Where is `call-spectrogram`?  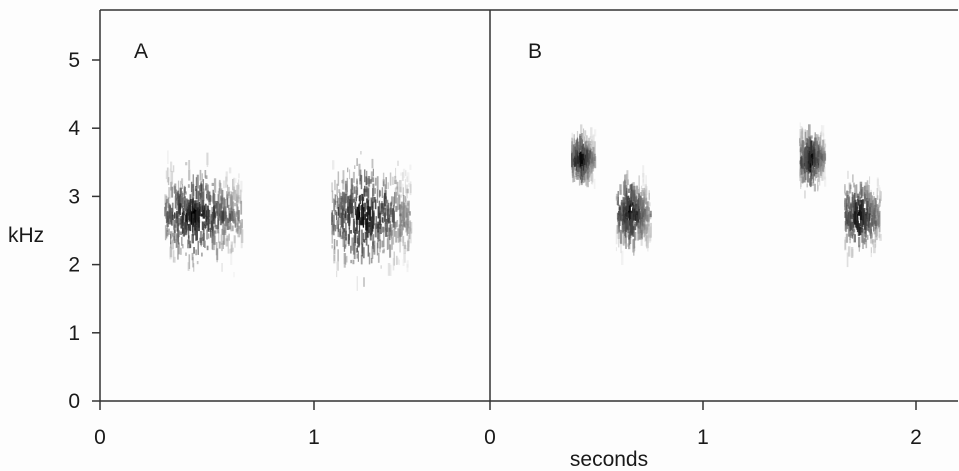
call-spectrogram is located at coordinates (863, 219).